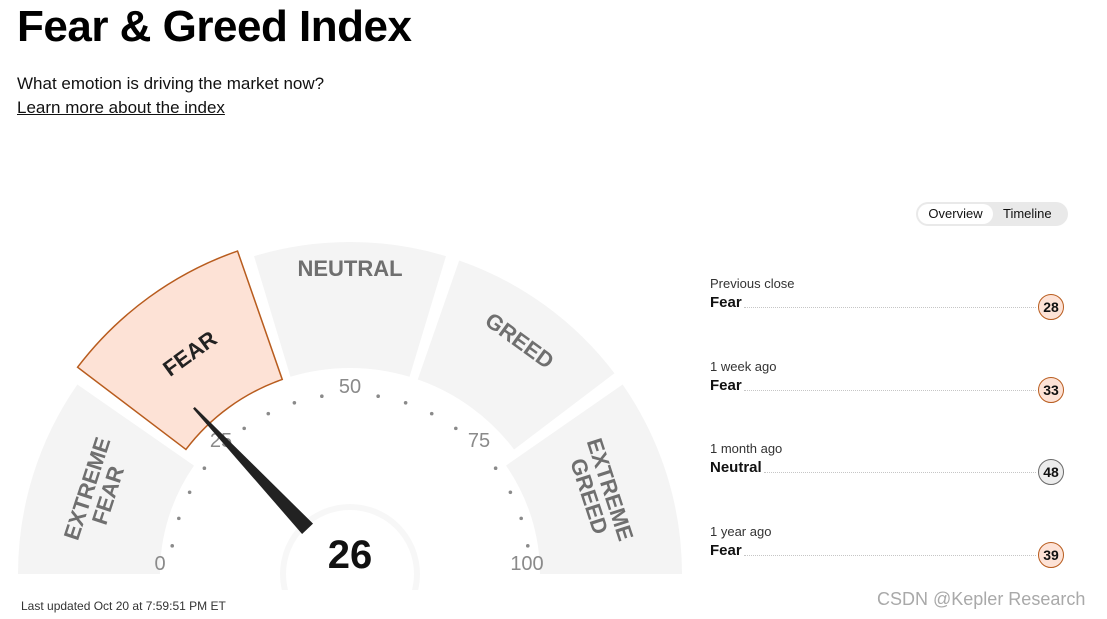  Describe the element at coordinates (1051, 472) in the screenshot. I see `history-score-badge: 48` at that location.